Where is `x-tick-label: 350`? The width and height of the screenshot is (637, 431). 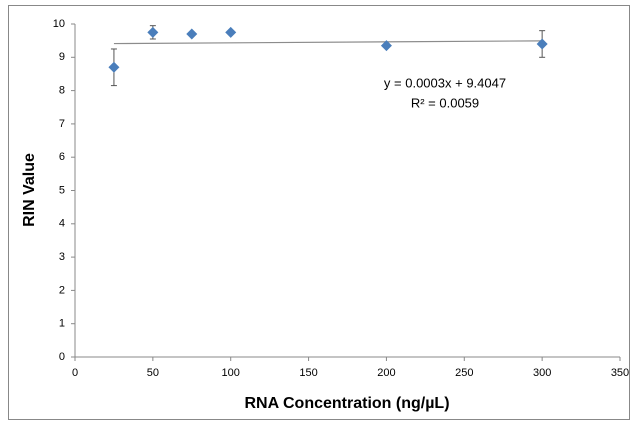
x-tick-label: 350 is located at coordinates (620, 373).